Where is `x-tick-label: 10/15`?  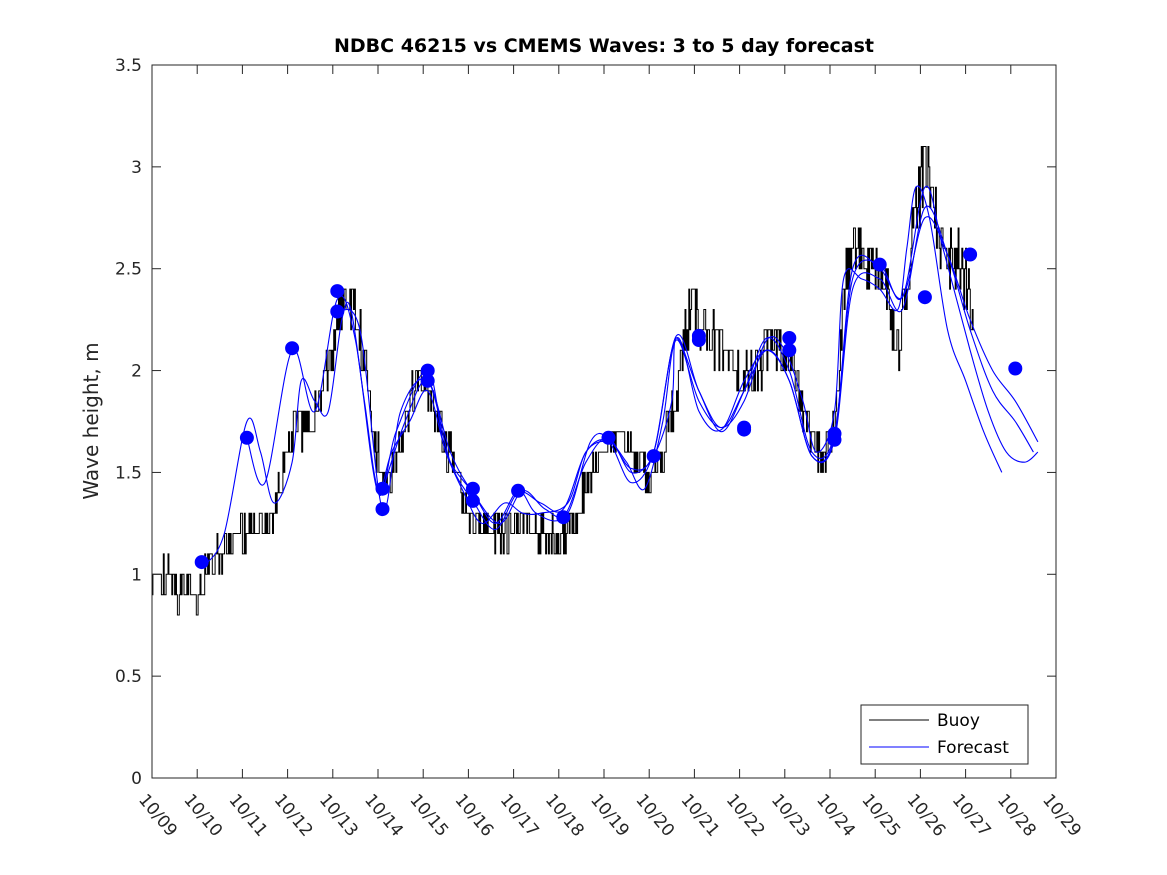 x-tick-label: 10/15 is located at coordinates (428, 815).